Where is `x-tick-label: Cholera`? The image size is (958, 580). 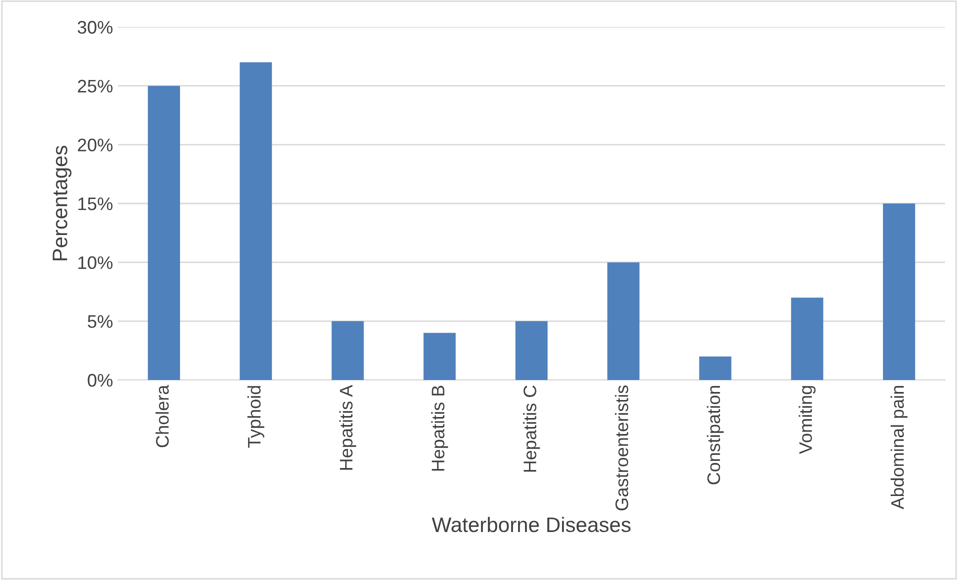
x-tick-label: Cholera is located at coordinates (162, 416).